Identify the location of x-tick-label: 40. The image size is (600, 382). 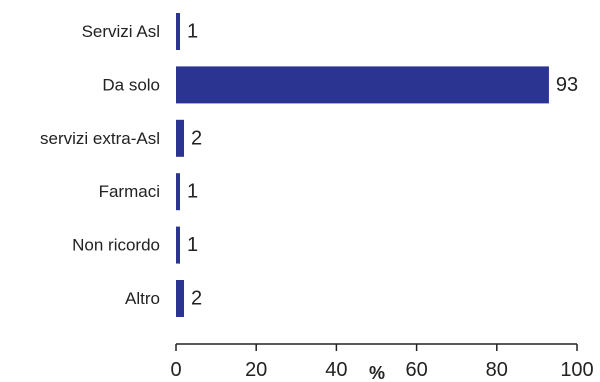
(336, 370).